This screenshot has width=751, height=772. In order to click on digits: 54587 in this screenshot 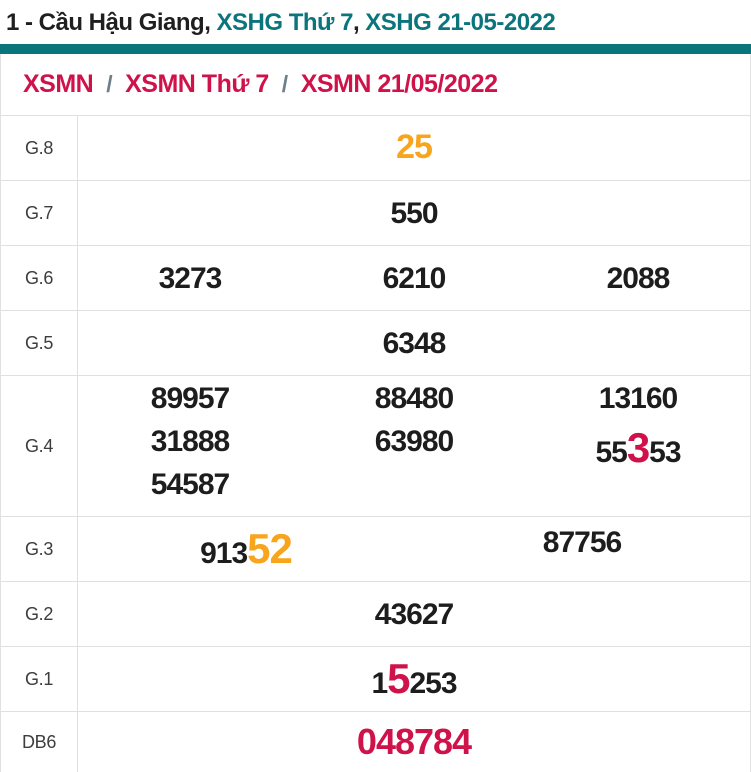, I will do `click(190, 484)`.